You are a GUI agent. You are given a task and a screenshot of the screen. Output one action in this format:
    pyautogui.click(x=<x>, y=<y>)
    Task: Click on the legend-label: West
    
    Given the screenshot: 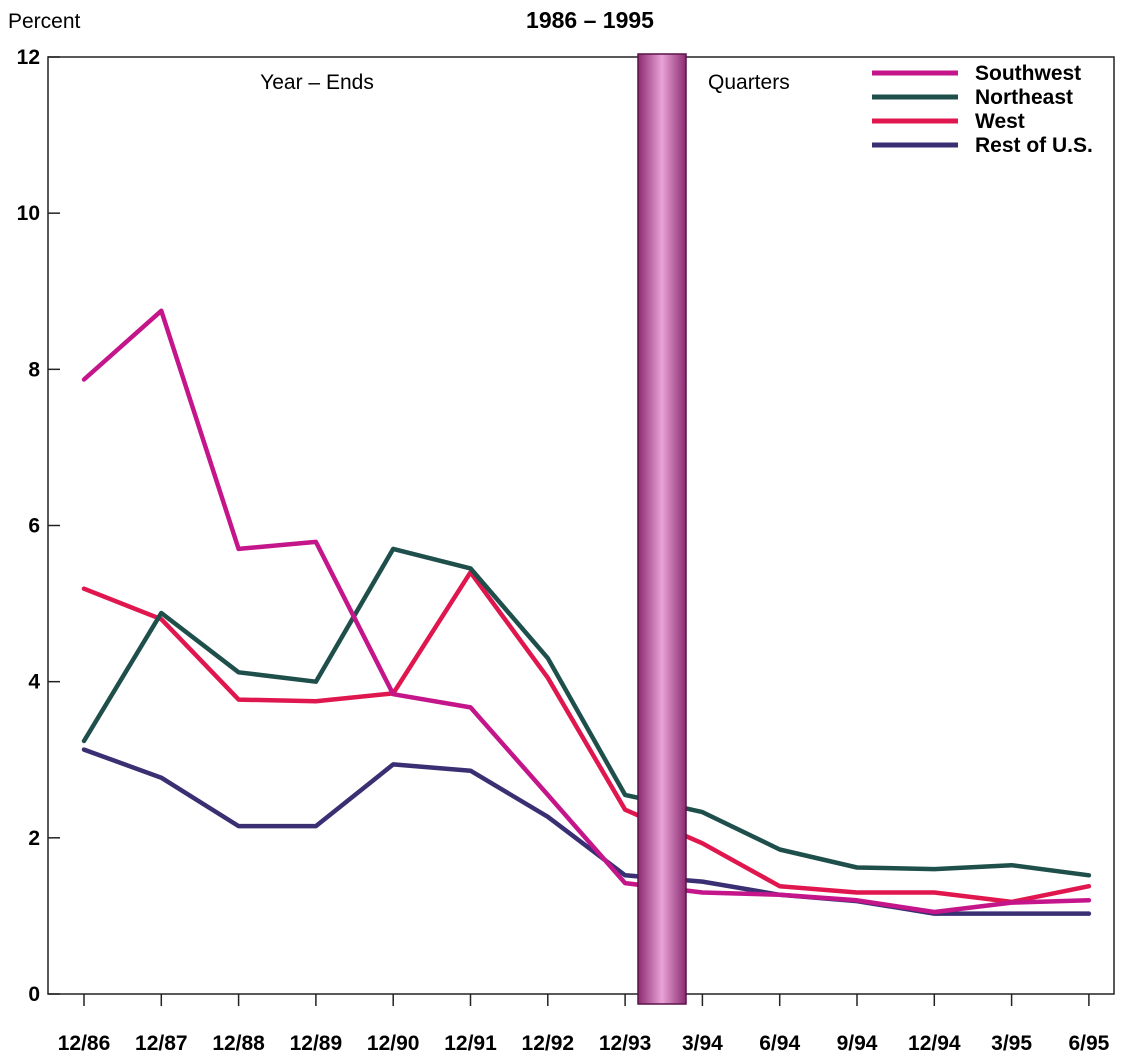 What is the action you would take?
    pyautogui.click(x=1000, y=121)
    